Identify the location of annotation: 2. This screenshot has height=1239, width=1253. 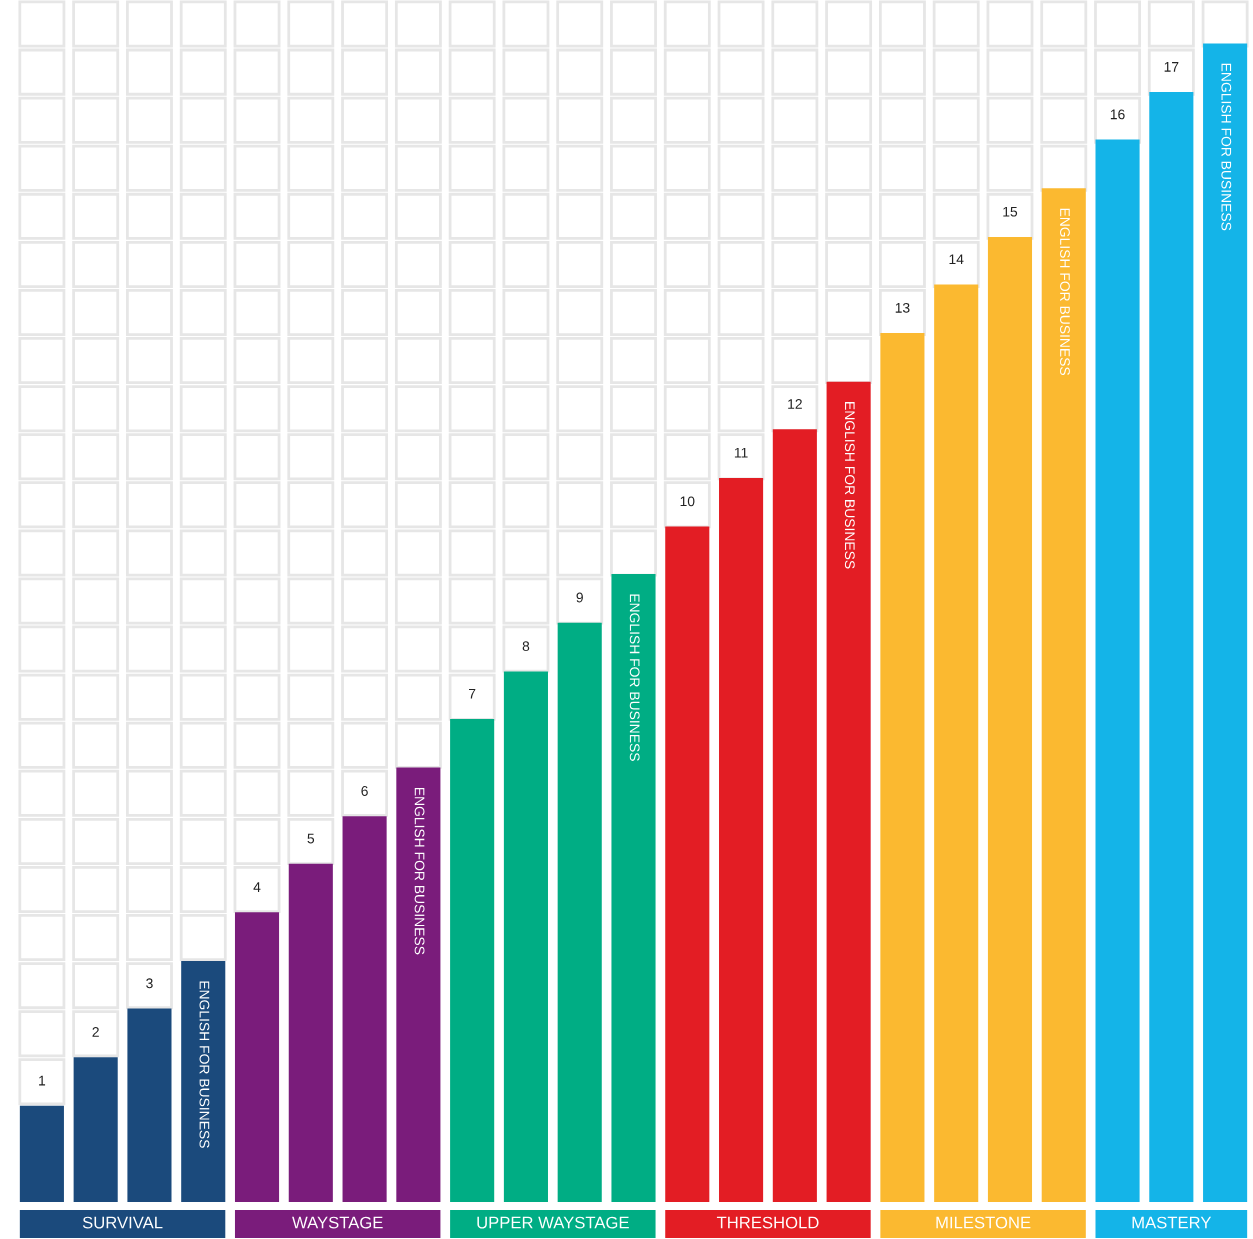
(95, 1032).